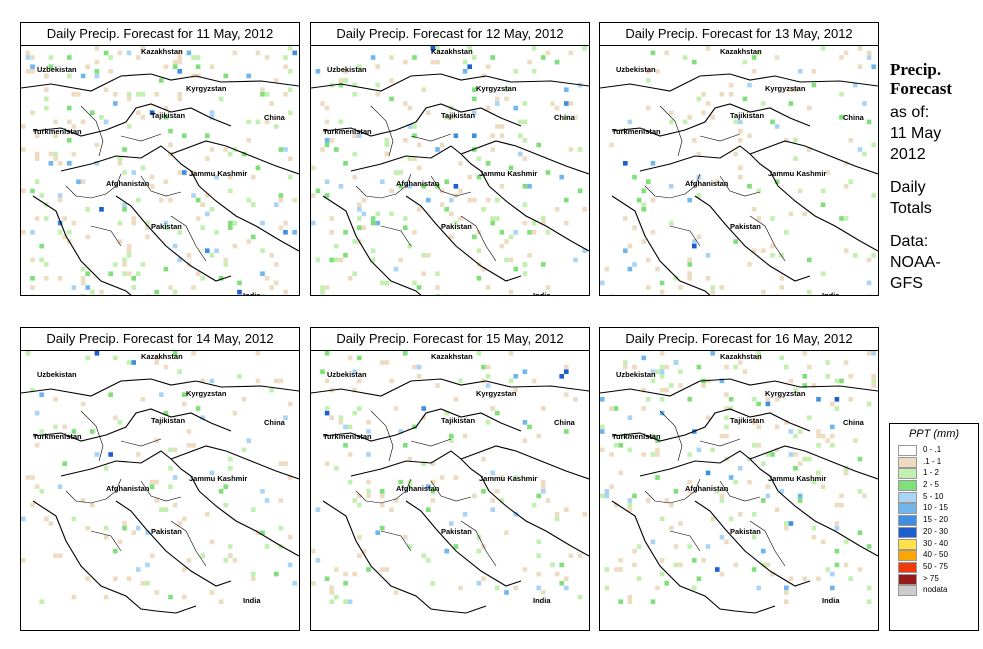 This screenshot has width=983, height=649. Describe the element at coordinates (707, 183) in the screenshot. I see `map-label-afghanistan: Afghanistan` at that location.